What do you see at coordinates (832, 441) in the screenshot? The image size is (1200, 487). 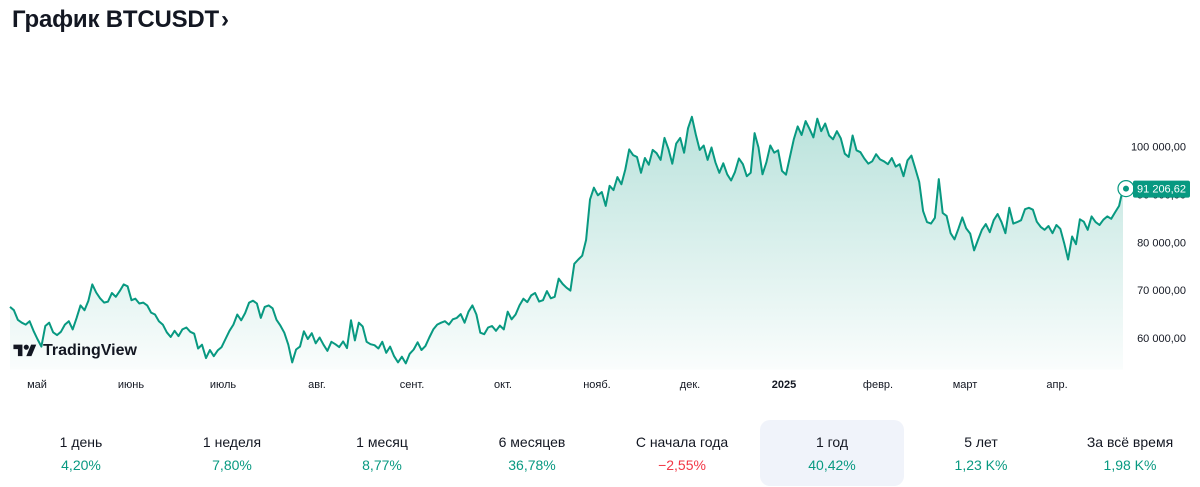 I see `period-label: 1 год` at bounding box center [832, 441].